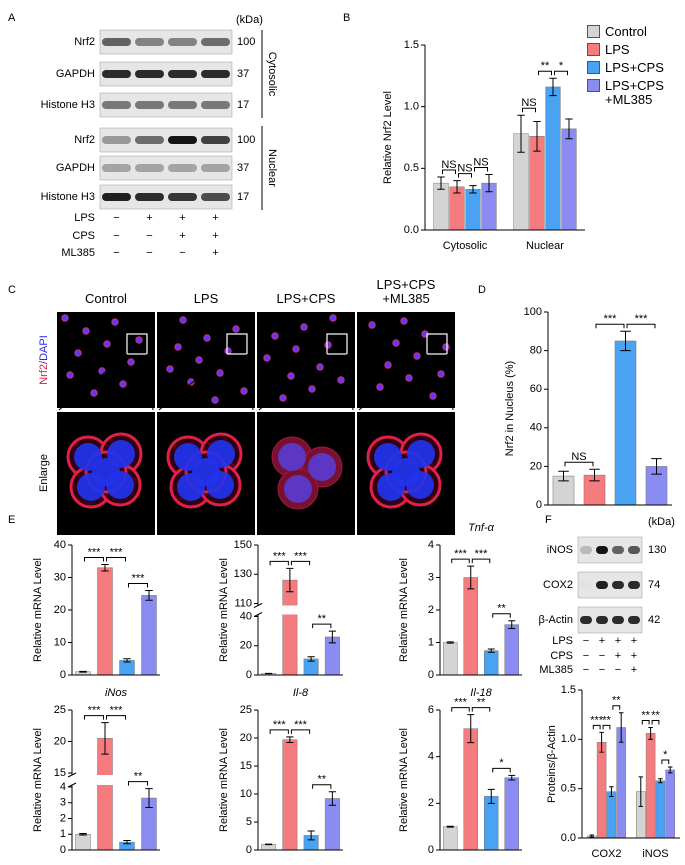 This screenshot has width=685, height=865. What do you see at coordinates (63, 834) in the screenshot?
I see `y-tick-label: 1` at bounding box center [63, 834].